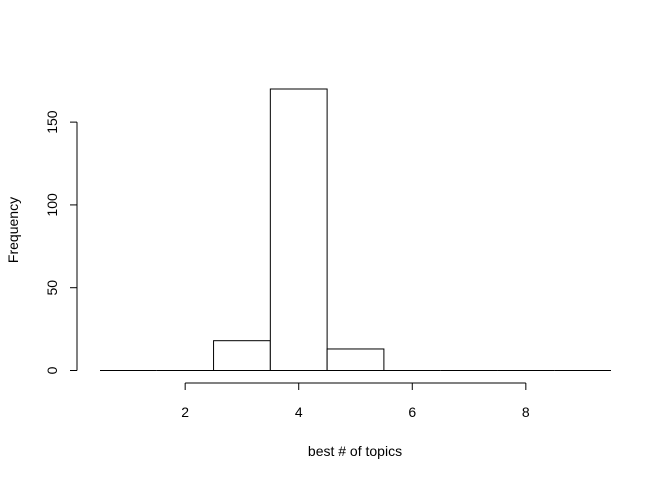  Describe the element at coordinates (355, 401) in the screenshot. I see `x-axis: 2 4 6 8` at that location.